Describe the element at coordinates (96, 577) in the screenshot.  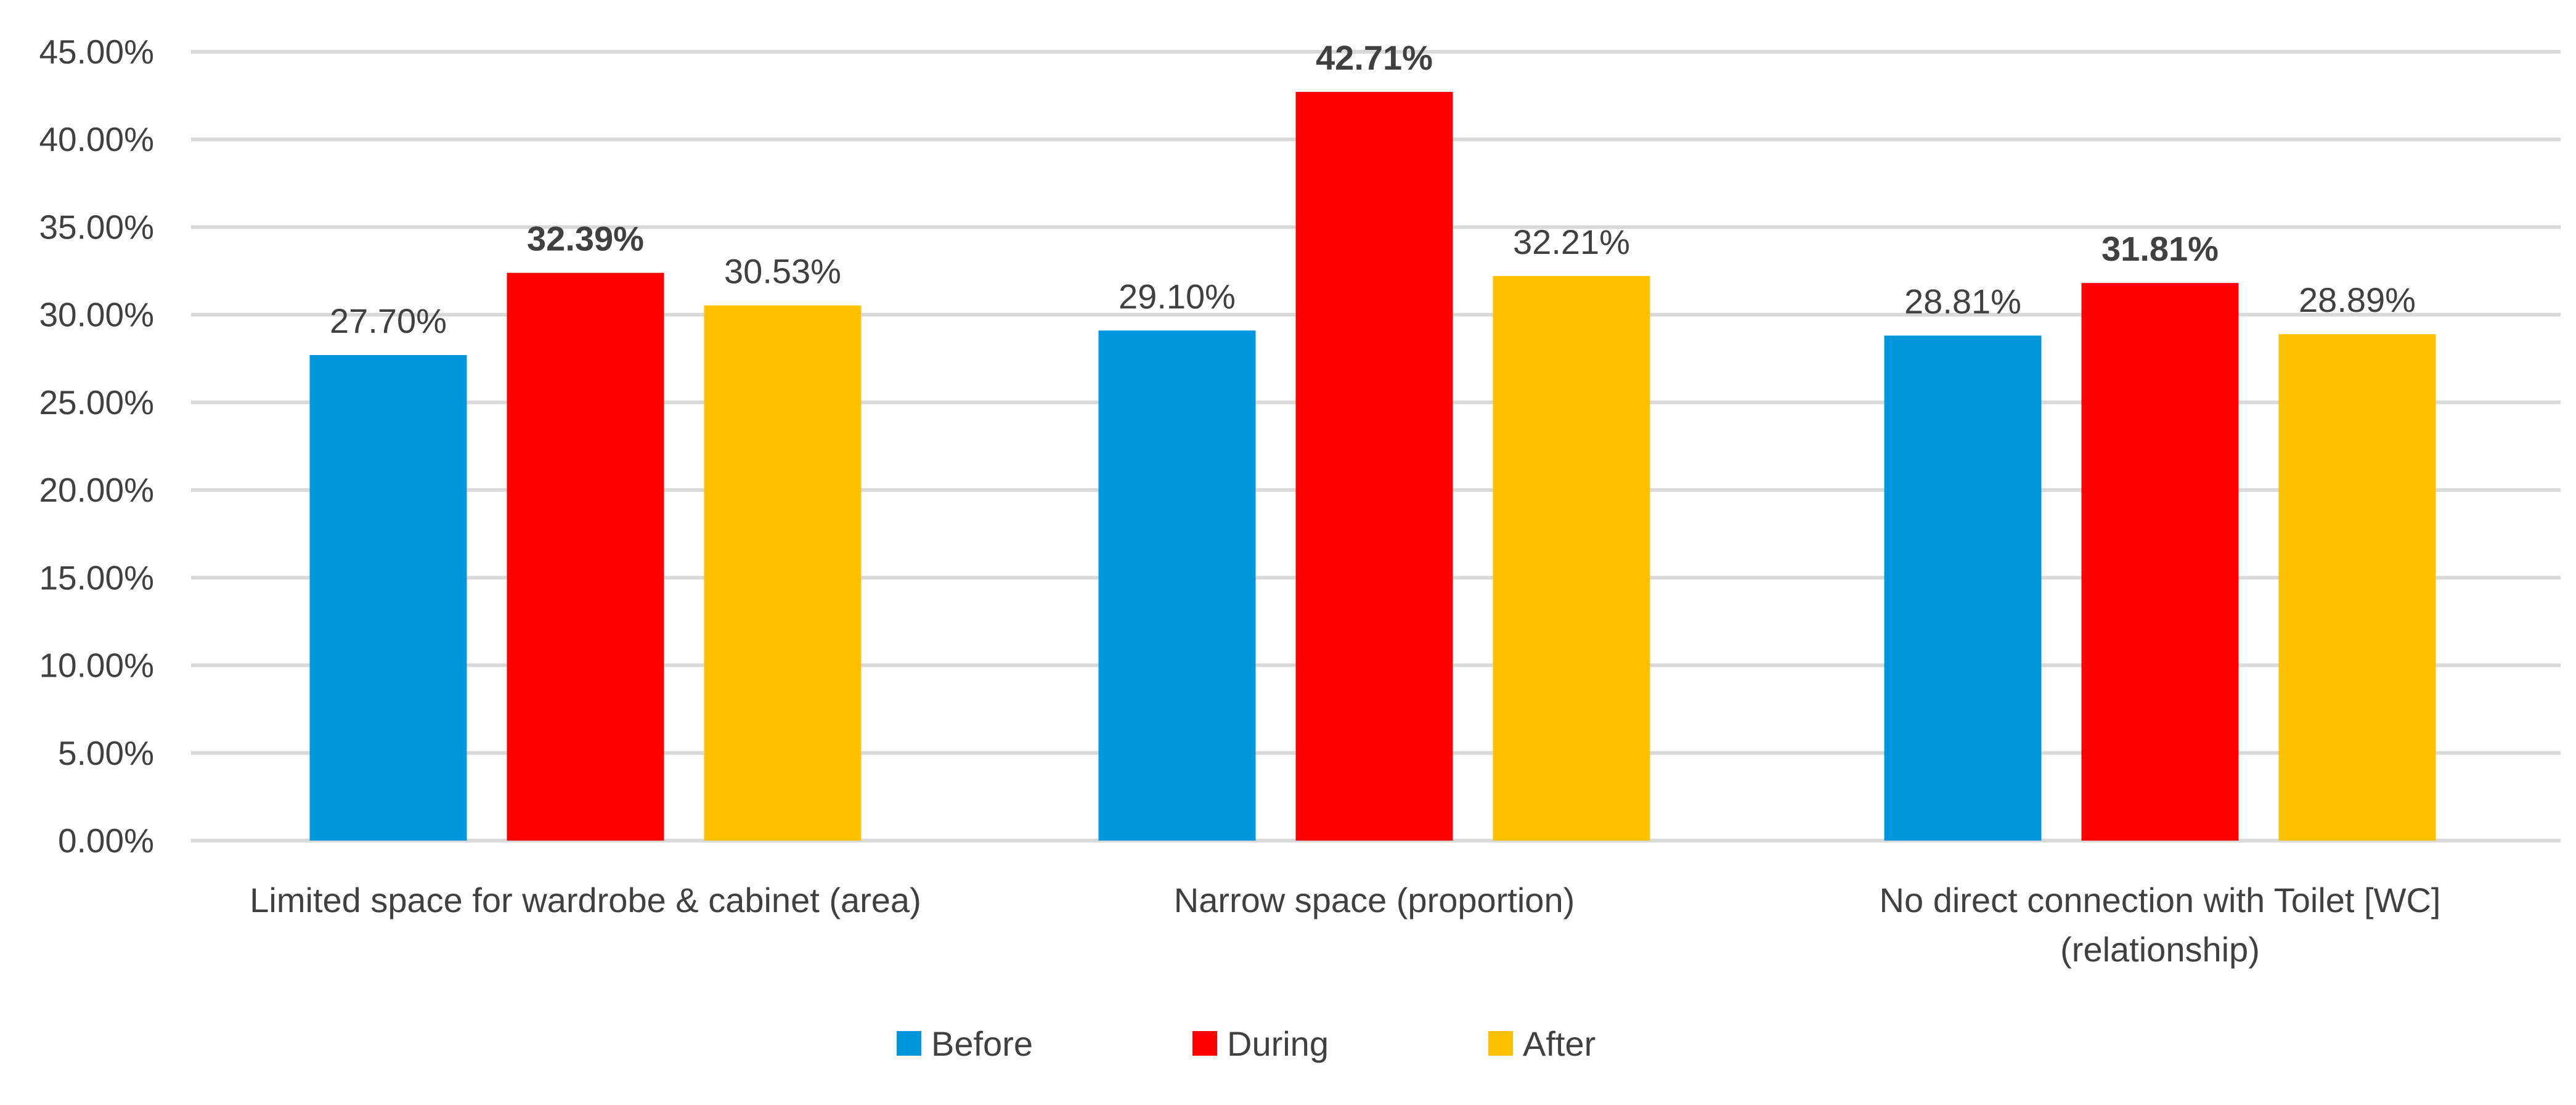
I see `y-tick-label: 15.00%` at that location.